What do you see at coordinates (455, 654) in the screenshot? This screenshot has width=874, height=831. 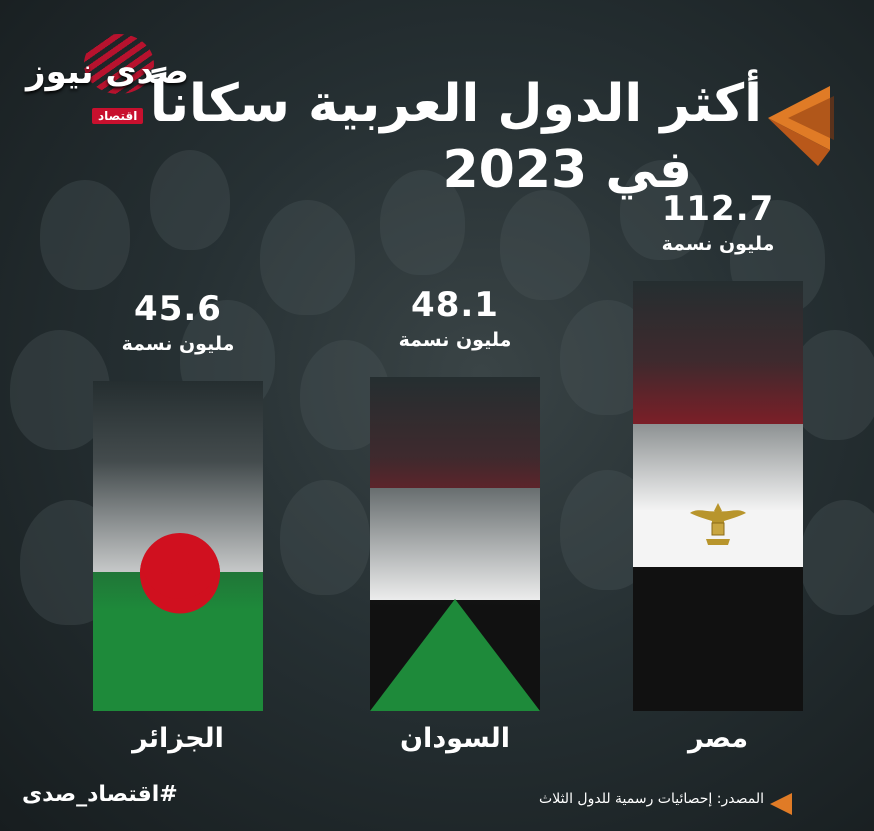 I see `triangle-icon` at bounding box center [455, 654].